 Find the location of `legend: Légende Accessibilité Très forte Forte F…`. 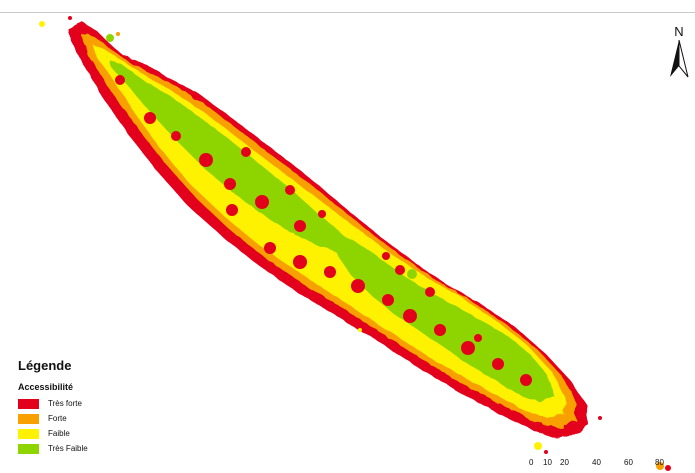

legend: Légende Accessibilité Très forte Forte F… is located at coordinates (108, 407).